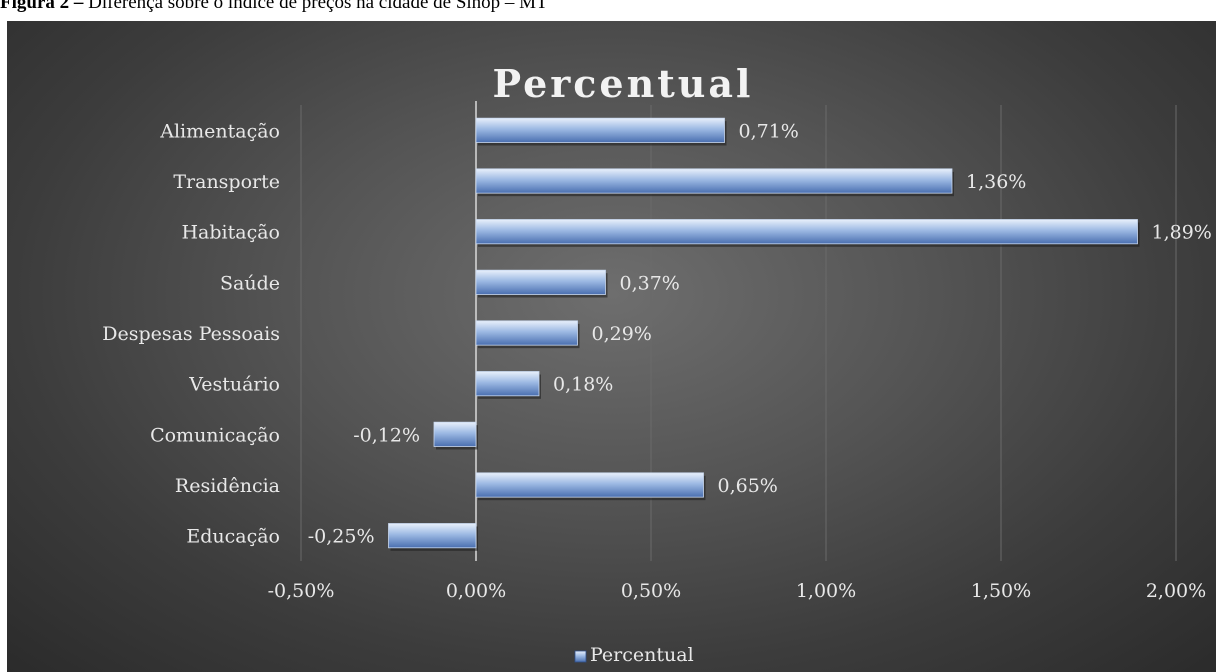 This screenshot has height=672, width=1216. I want to click on data-label: 0,37%, so click(650, 283).